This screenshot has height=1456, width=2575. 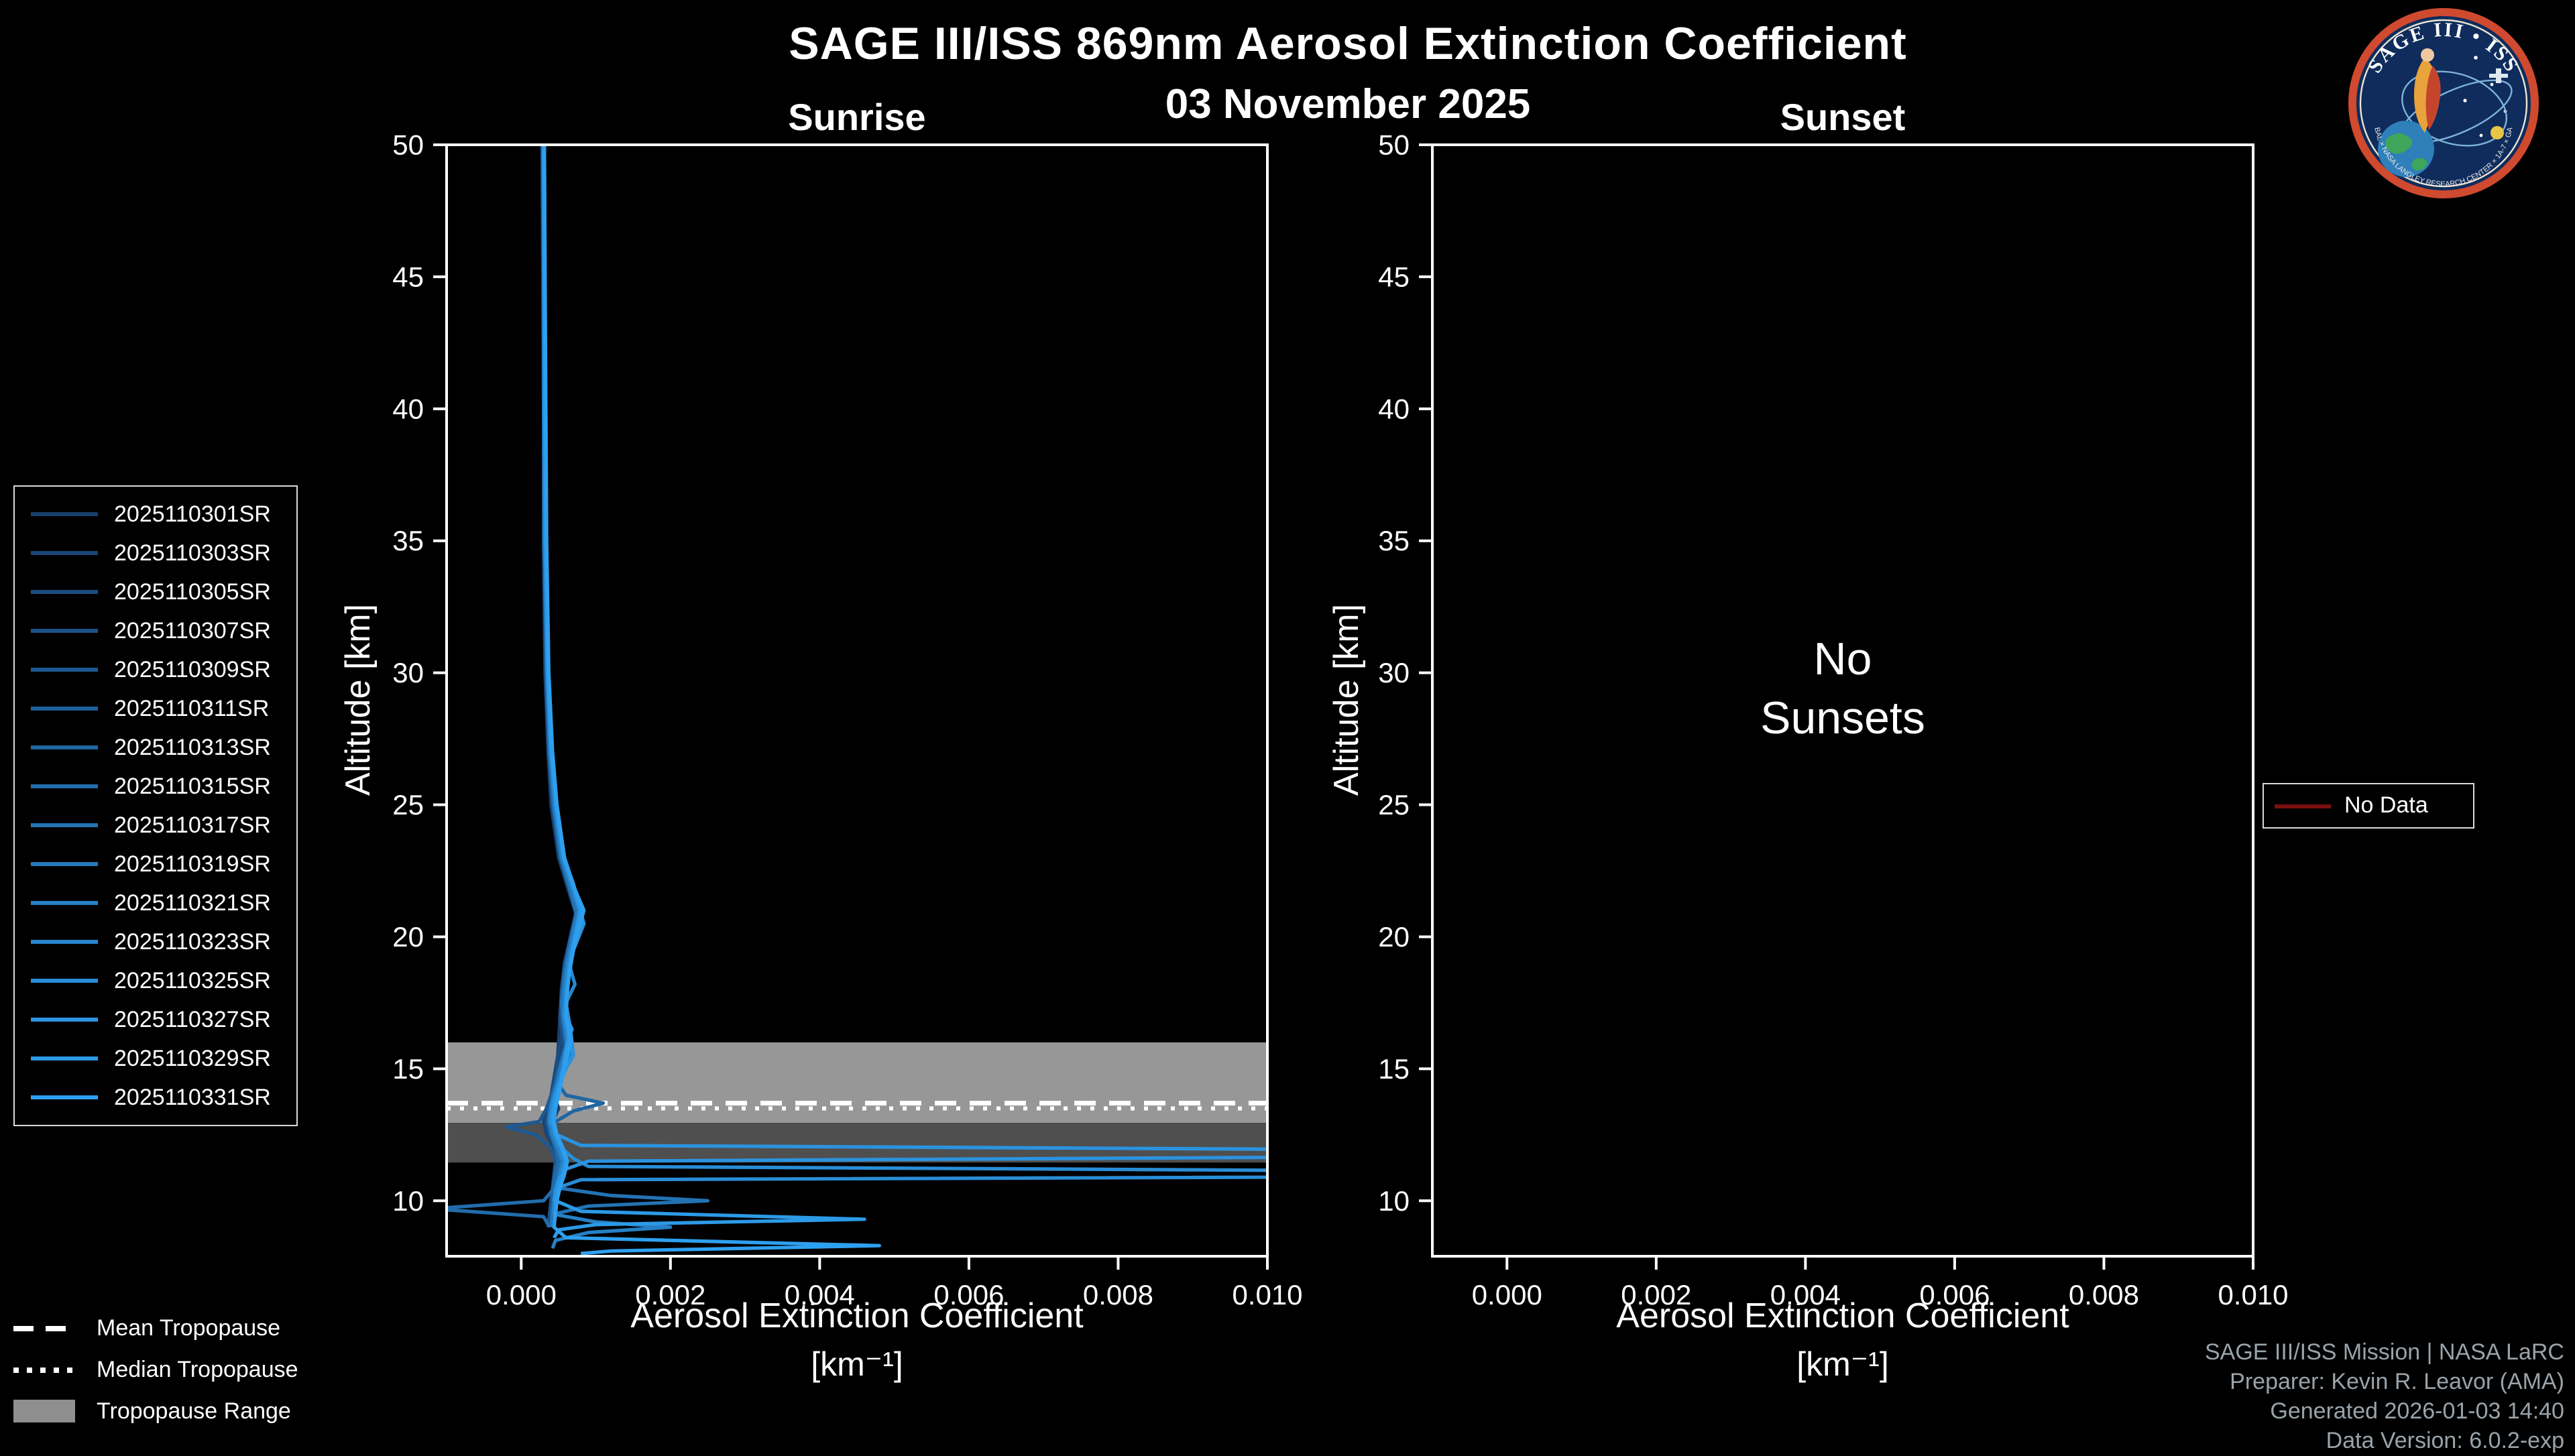 I want to click on legend-series-item: 2025110327SR, so click(x=155, y=1019).